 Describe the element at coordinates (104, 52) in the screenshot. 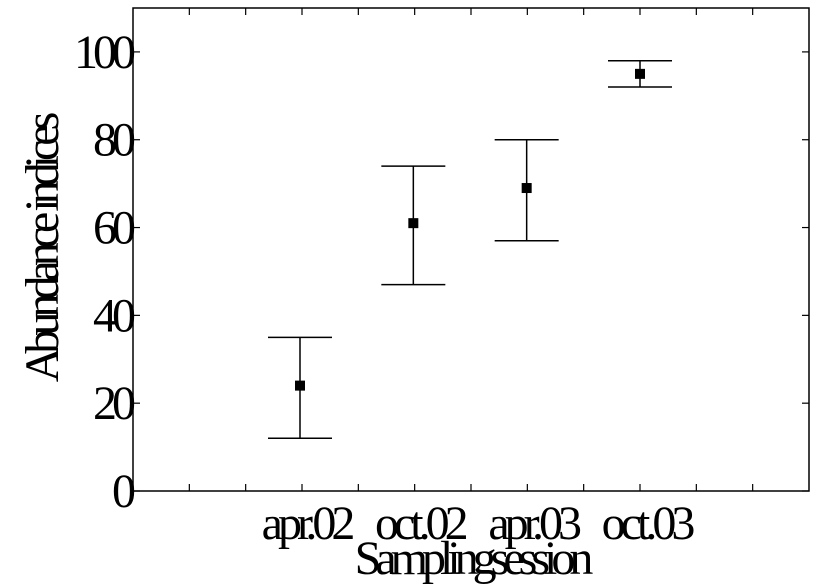

I see `y-tick-label: 100` at that location.